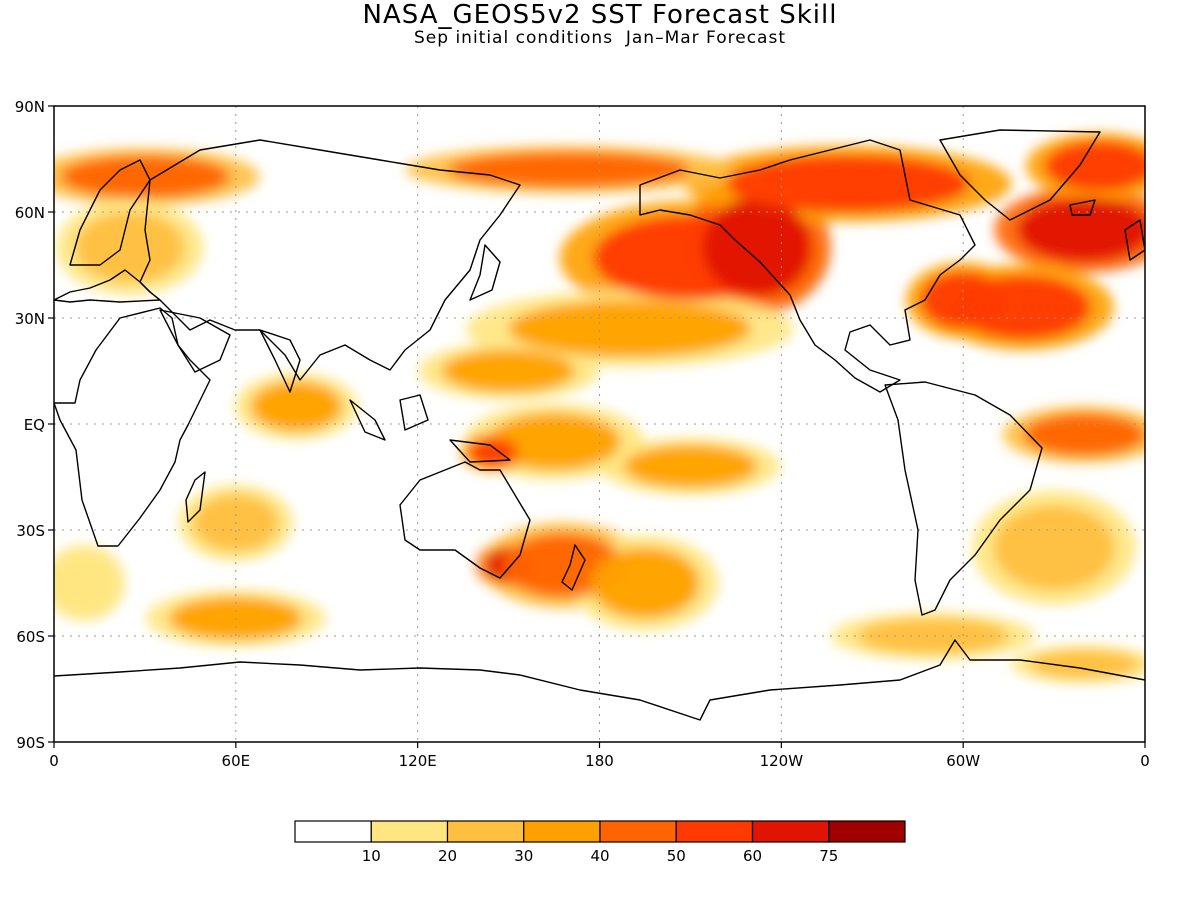 The height and width of the screenshot is (900, 1200). What do you see at coordinates (600, 15) in the screenshot?
I see `chart-title: NASA_GEOS5v2 SST Forecast Skill` at bounding box center [600, 15].